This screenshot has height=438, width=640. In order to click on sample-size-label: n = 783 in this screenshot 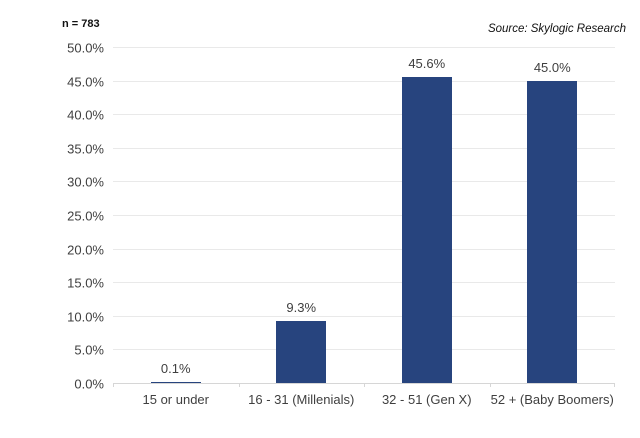, I will do `click(81, 24)`.